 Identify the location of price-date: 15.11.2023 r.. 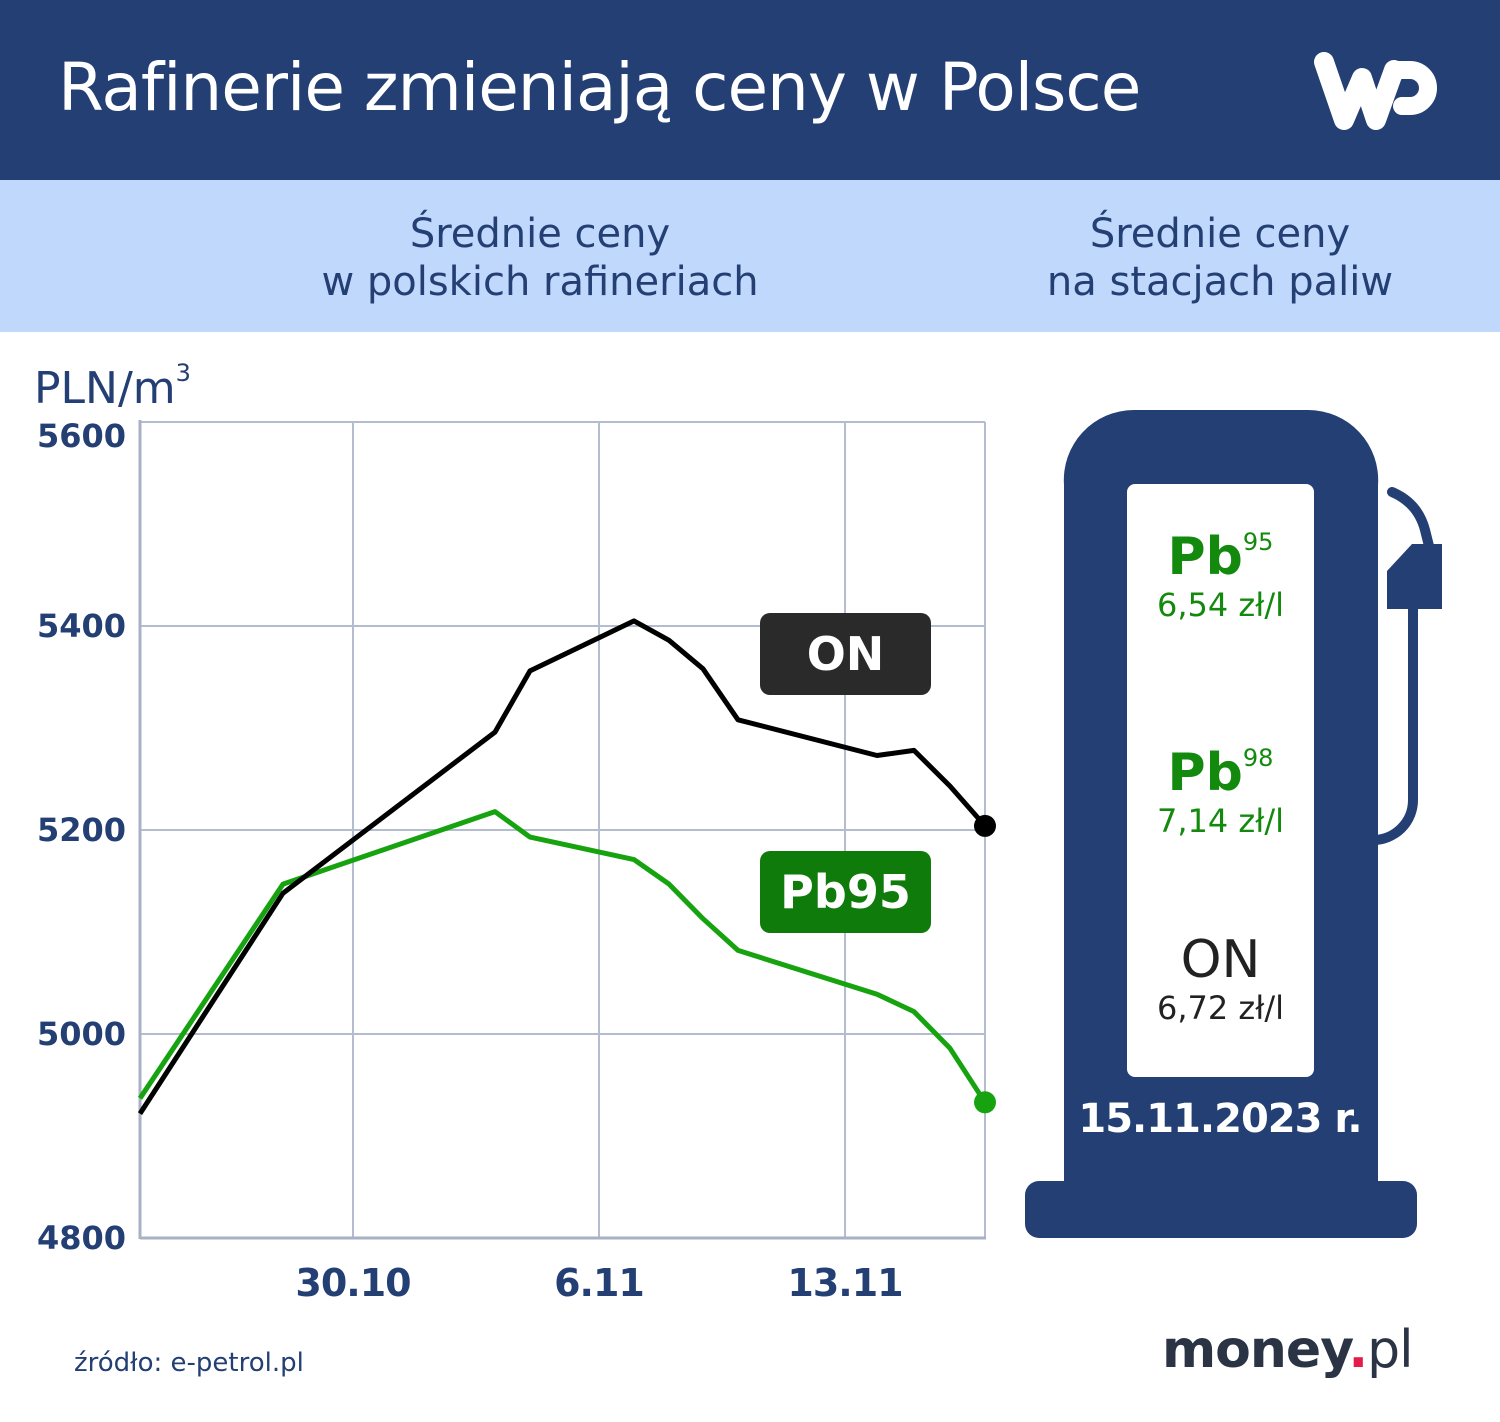
(1220, 1119).